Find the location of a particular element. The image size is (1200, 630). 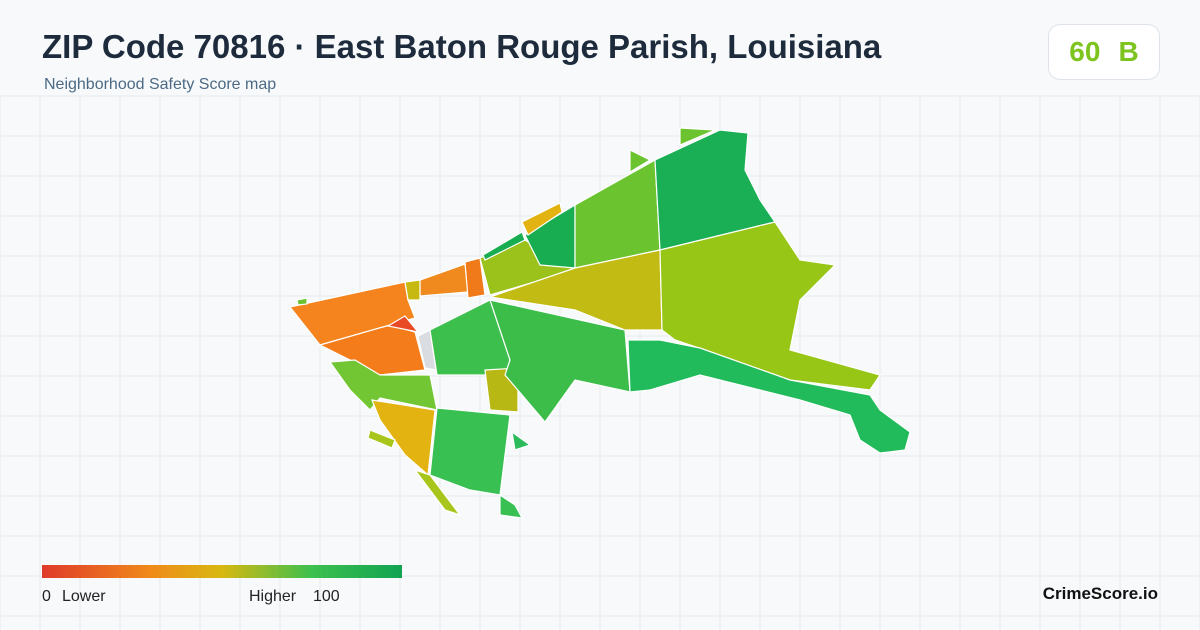

legend-max-label: Higher is located at coordinates (273, 596).